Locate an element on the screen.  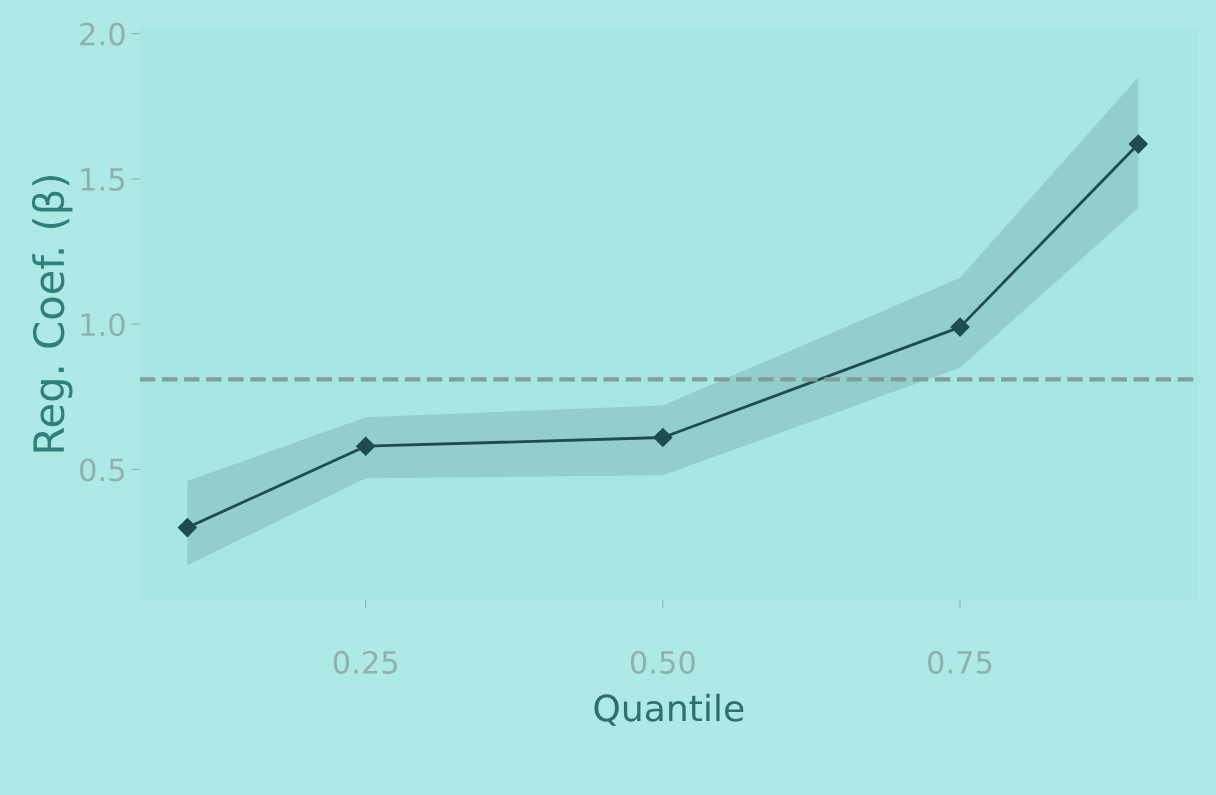
y-tick-label: 0.5 is located at coordinates (102, 470).